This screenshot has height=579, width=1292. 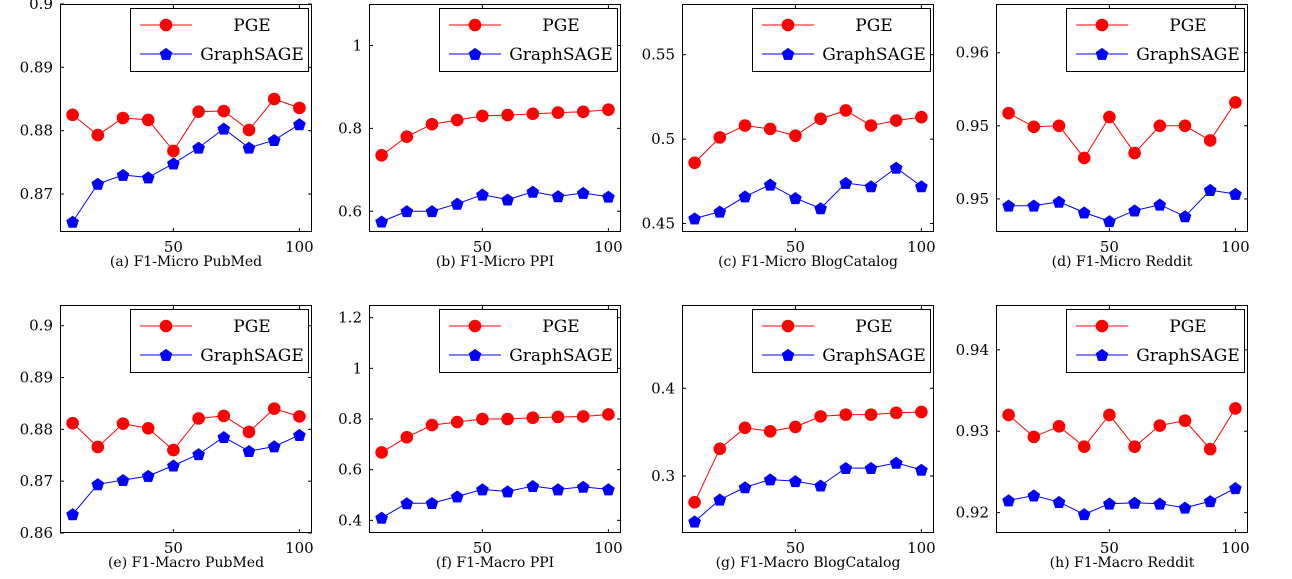 What do you see at coordinates (972, 199) in the screenshot?
I see `y-tick-label: 0.95` at bounding box center [972, 199].